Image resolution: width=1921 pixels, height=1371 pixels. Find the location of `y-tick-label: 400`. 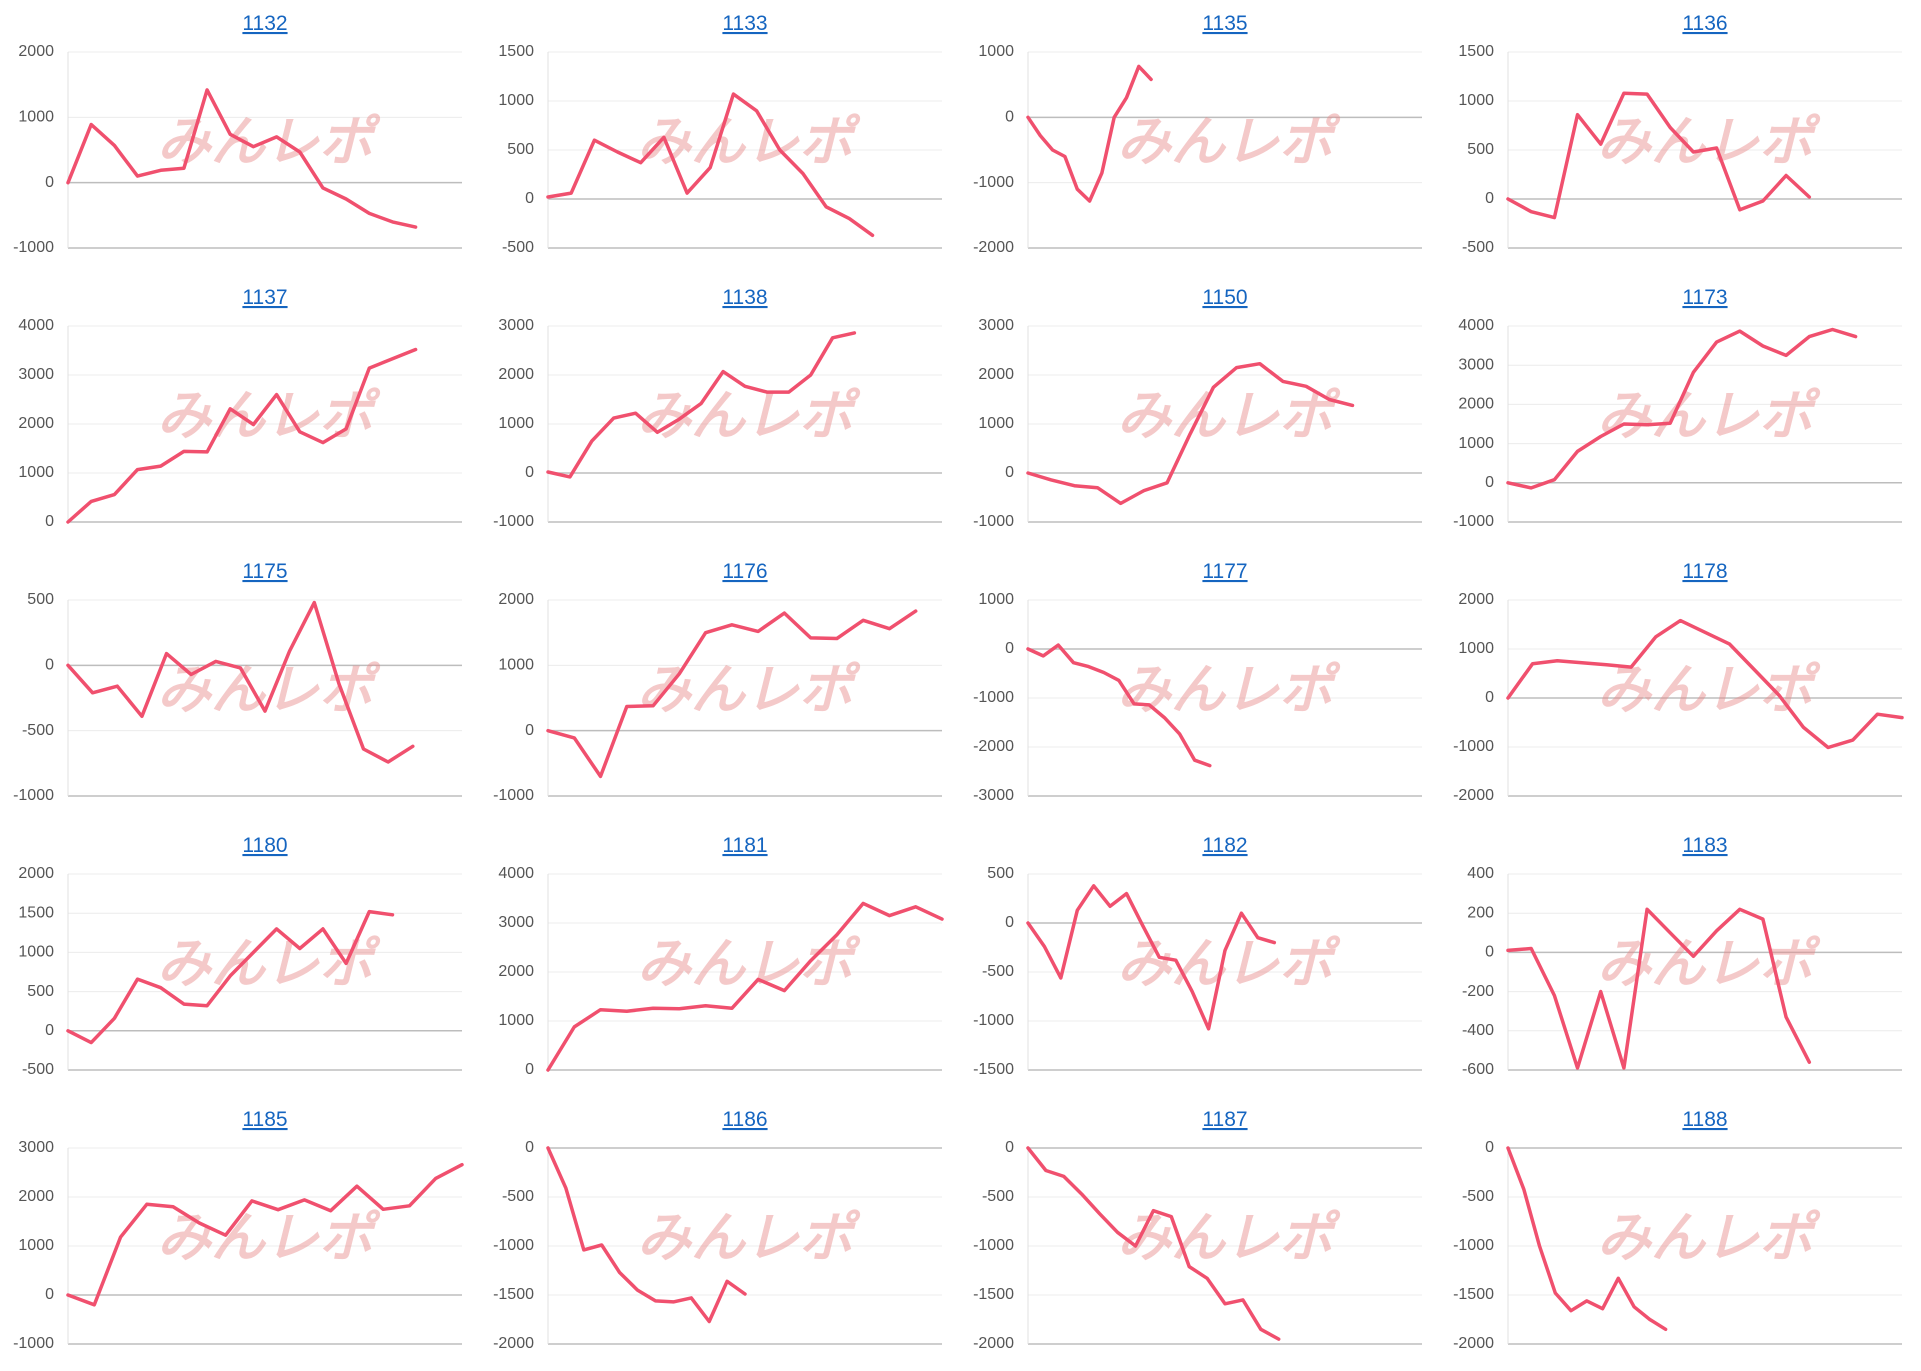

y-tick-label: 400 is located at coordinates (1480, 873).